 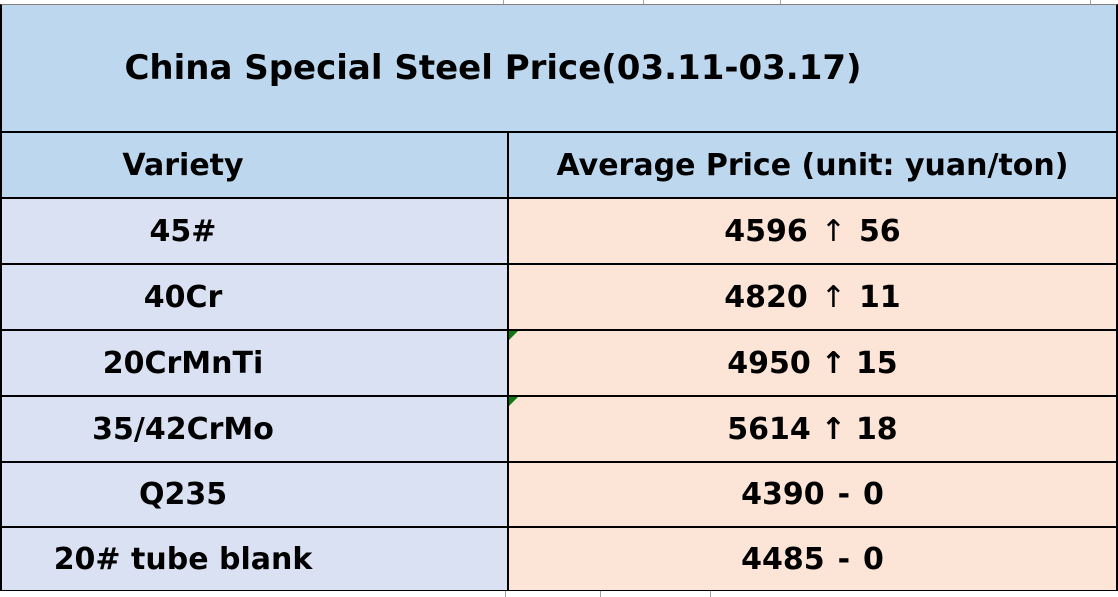 I want to click on price-cell: 5614 ↑ 18, so click(x=812, y=429).